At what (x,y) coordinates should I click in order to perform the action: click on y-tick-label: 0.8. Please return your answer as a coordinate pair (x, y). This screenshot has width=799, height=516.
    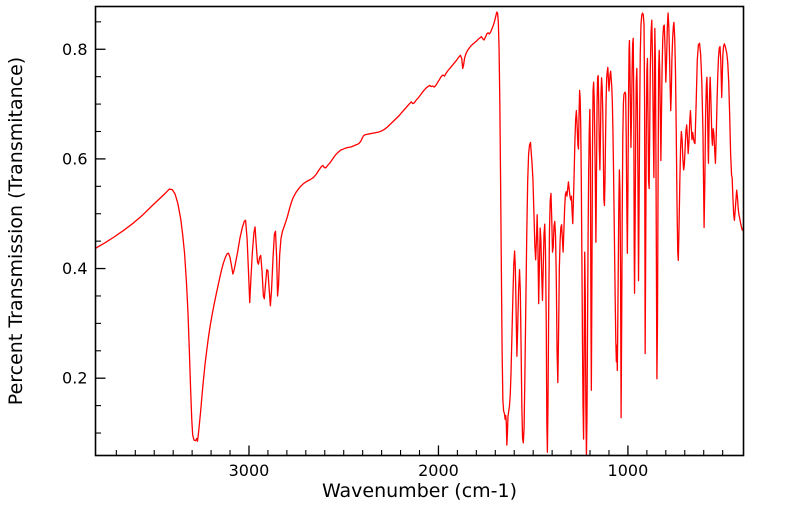
    Looking at the image, I should click on (74, 49).